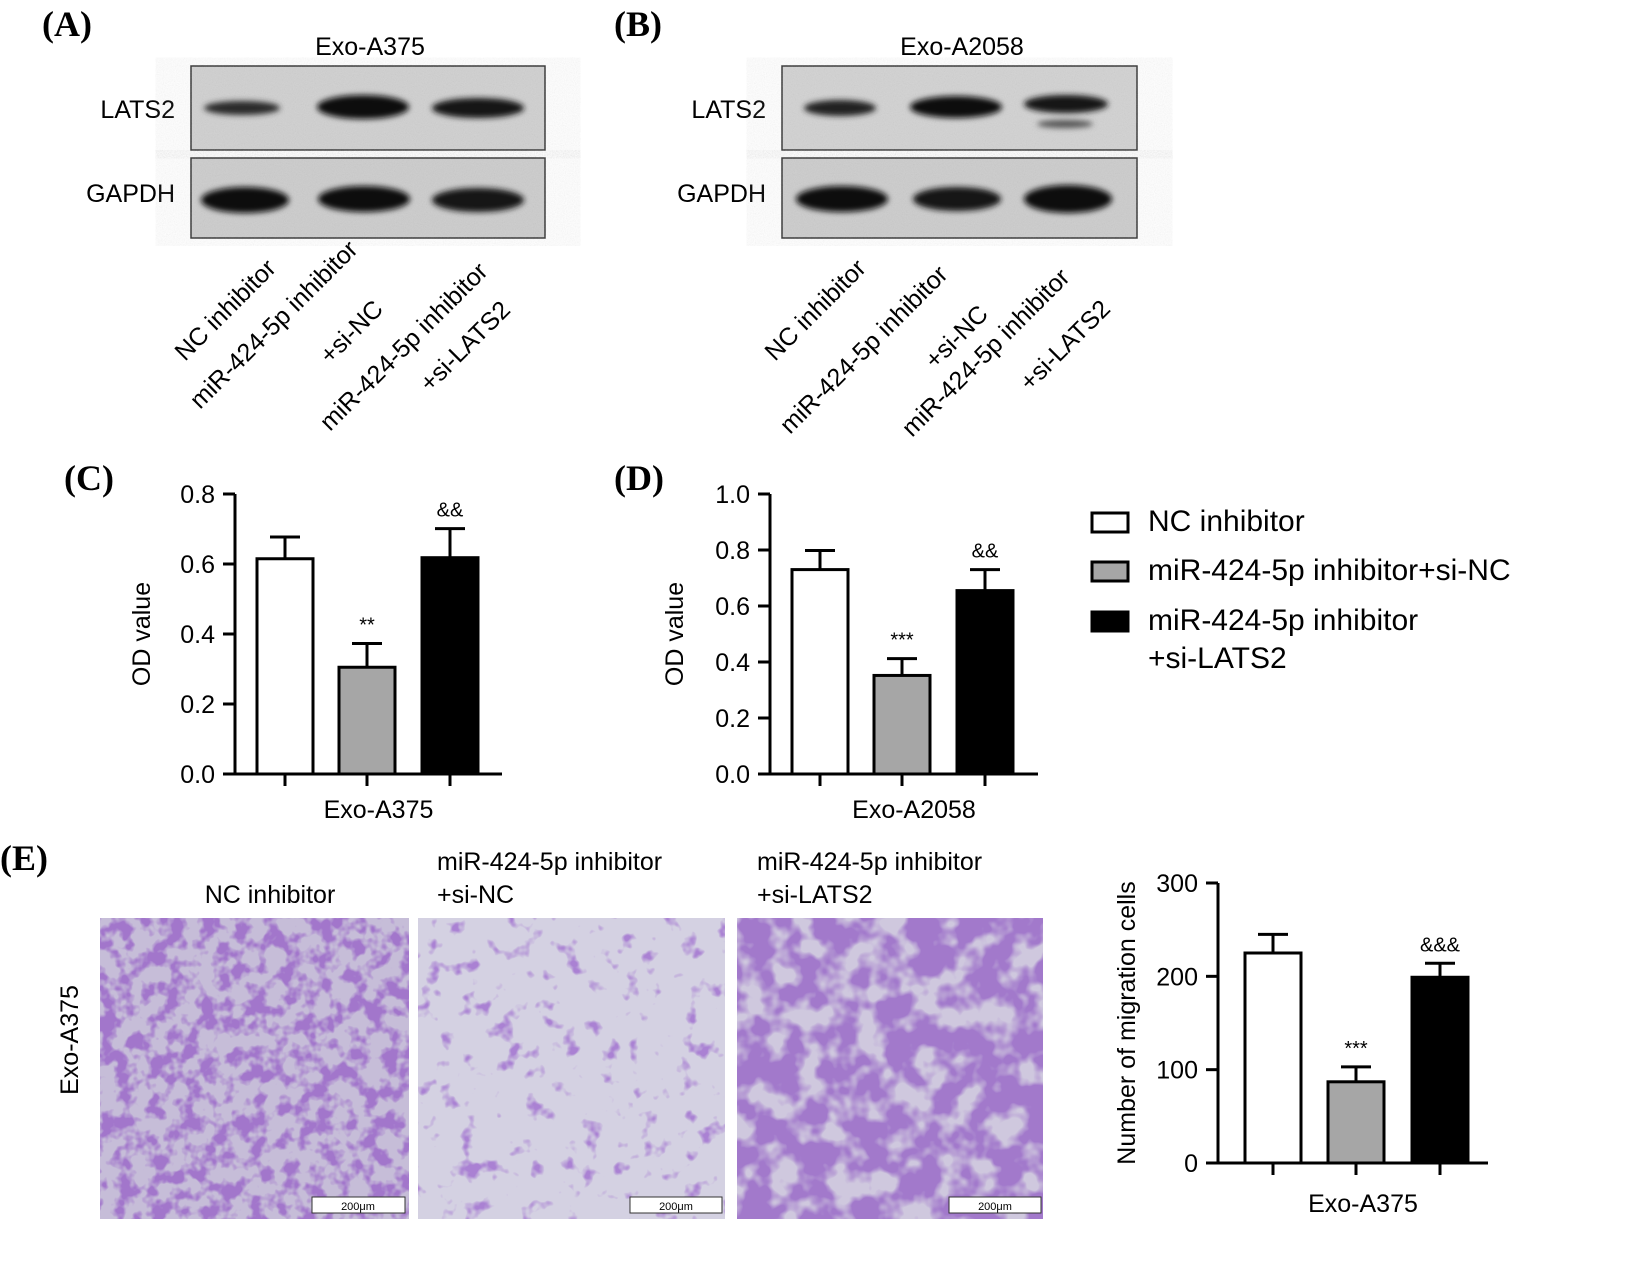 This screenshot has height=1272, width=1640. I want to click on panel-a-band-label-gapdh: GAPDH, so click(130, 194).